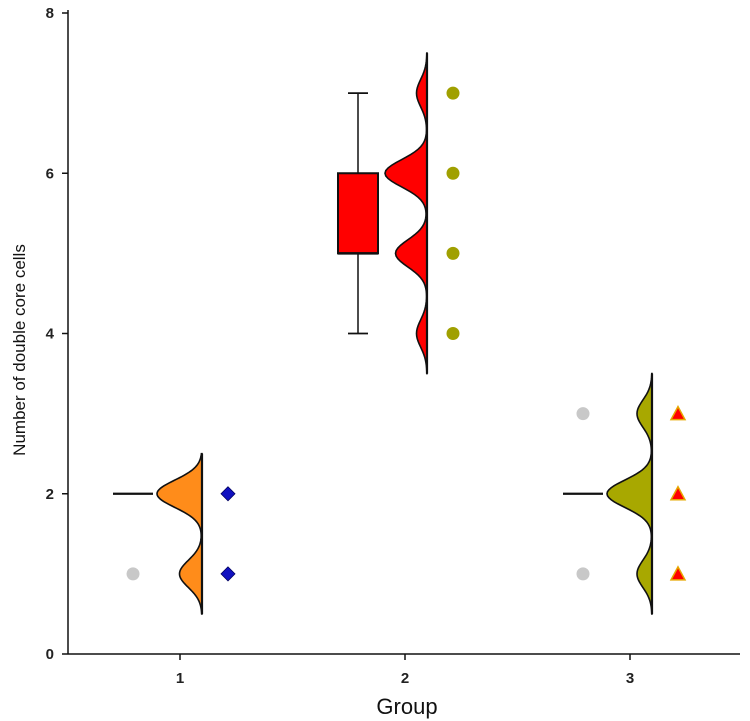  Describe the element at coordinates (180, 678) in the screenshot. I see `x-tick-label: 1` at that location.